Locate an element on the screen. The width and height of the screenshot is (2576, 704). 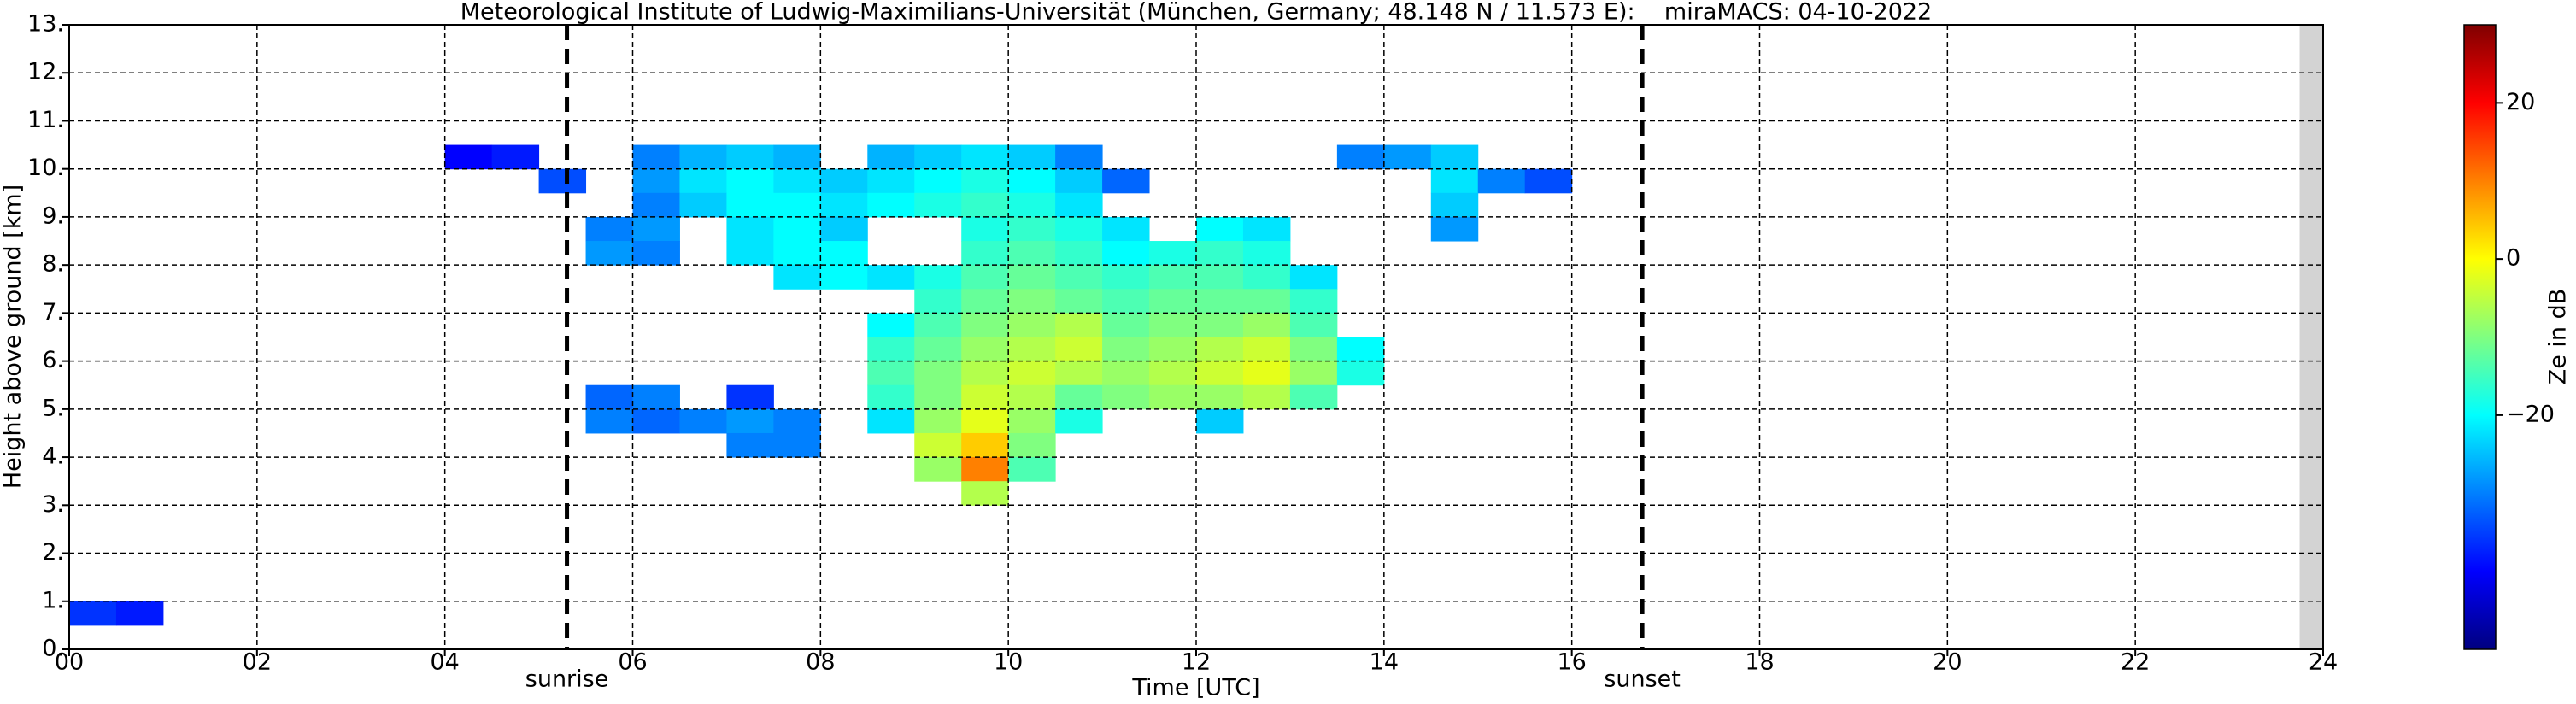
x-tick-label: 12 is located at coordinates (1196, 662).